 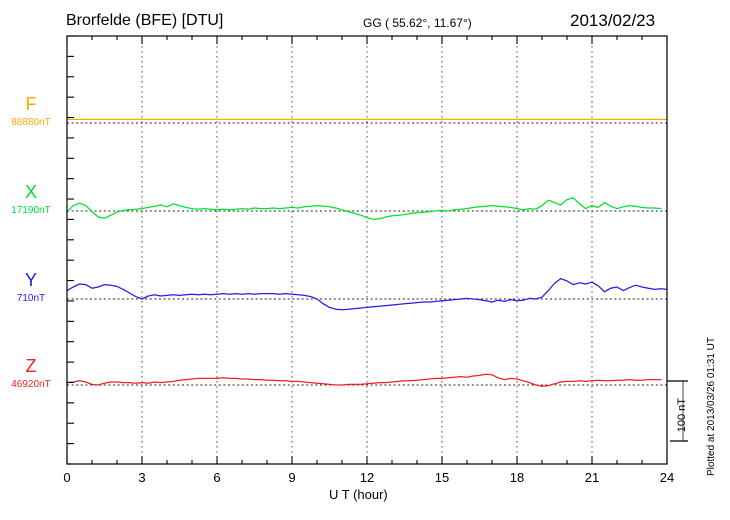 I want to click on x-tick-label-24: 24, so click(x=667, y=477).